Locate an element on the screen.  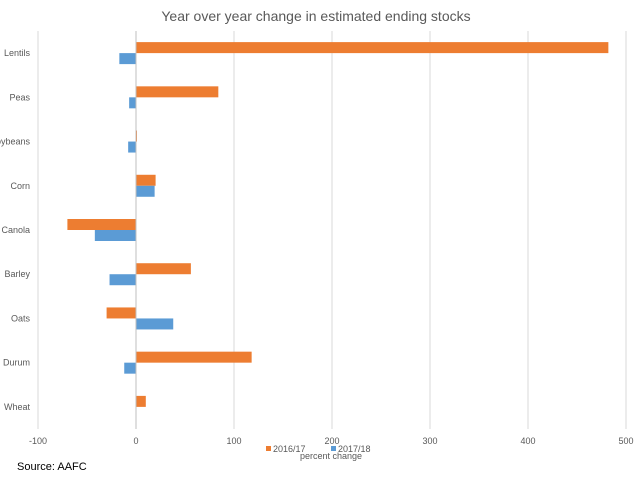
x-tick-label: 500 is located at coordinates (625, 441).